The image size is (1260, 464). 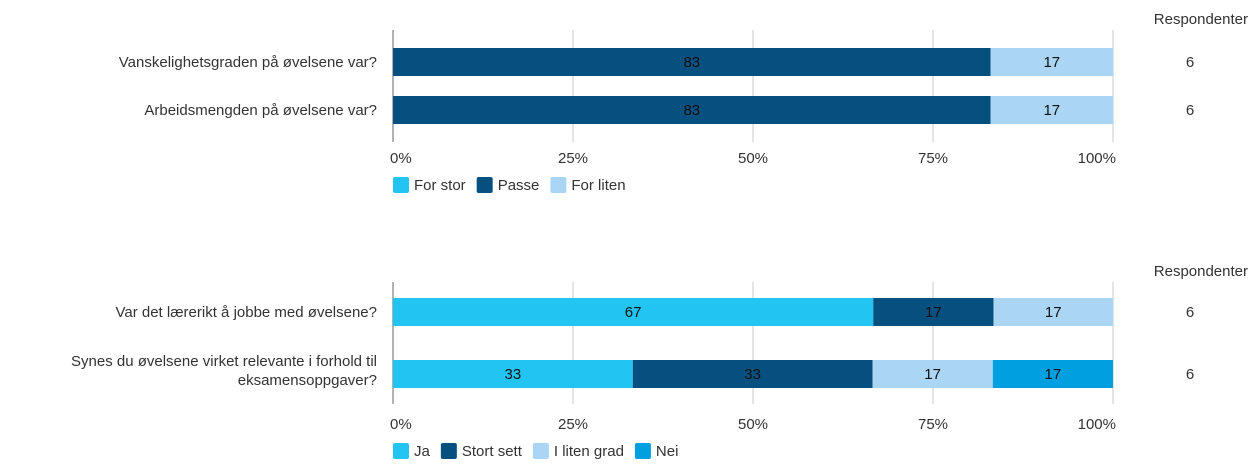 I want to click on legend-label: Nei, so click(x=667, y=451).